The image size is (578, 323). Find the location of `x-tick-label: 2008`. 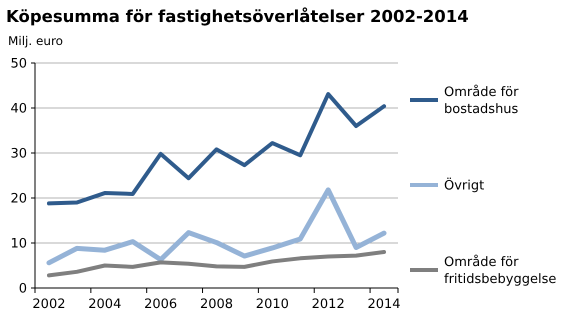

x-tick-label: 2008 is located at coordinates (217, 304).